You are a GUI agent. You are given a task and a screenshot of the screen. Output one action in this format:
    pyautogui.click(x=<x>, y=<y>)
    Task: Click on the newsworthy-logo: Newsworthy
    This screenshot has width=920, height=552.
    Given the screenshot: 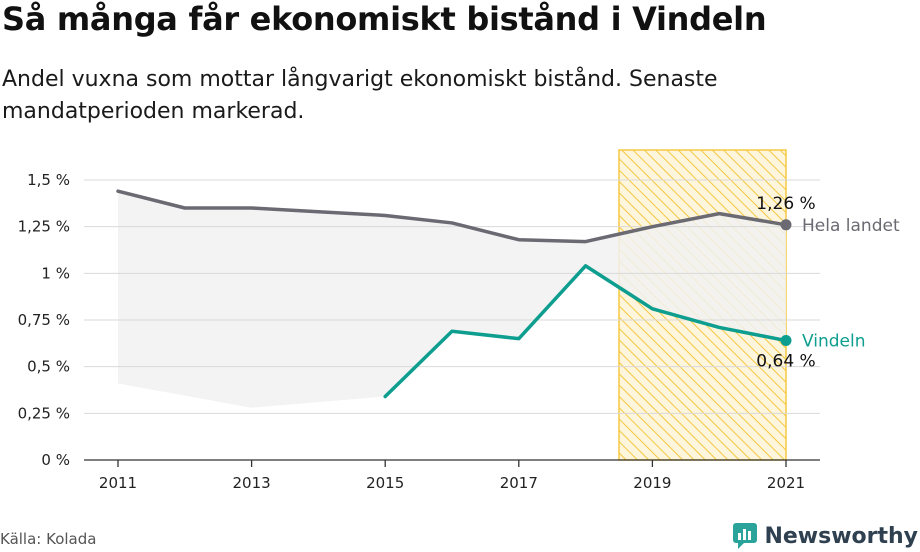 What is the action you would take?
    pyautogui.click(x=825, y=536)
    